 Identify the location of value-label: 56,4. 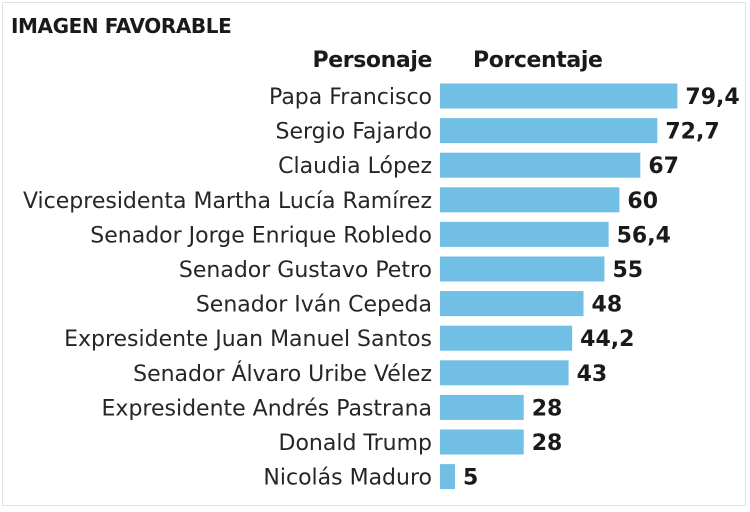
(644, 235).